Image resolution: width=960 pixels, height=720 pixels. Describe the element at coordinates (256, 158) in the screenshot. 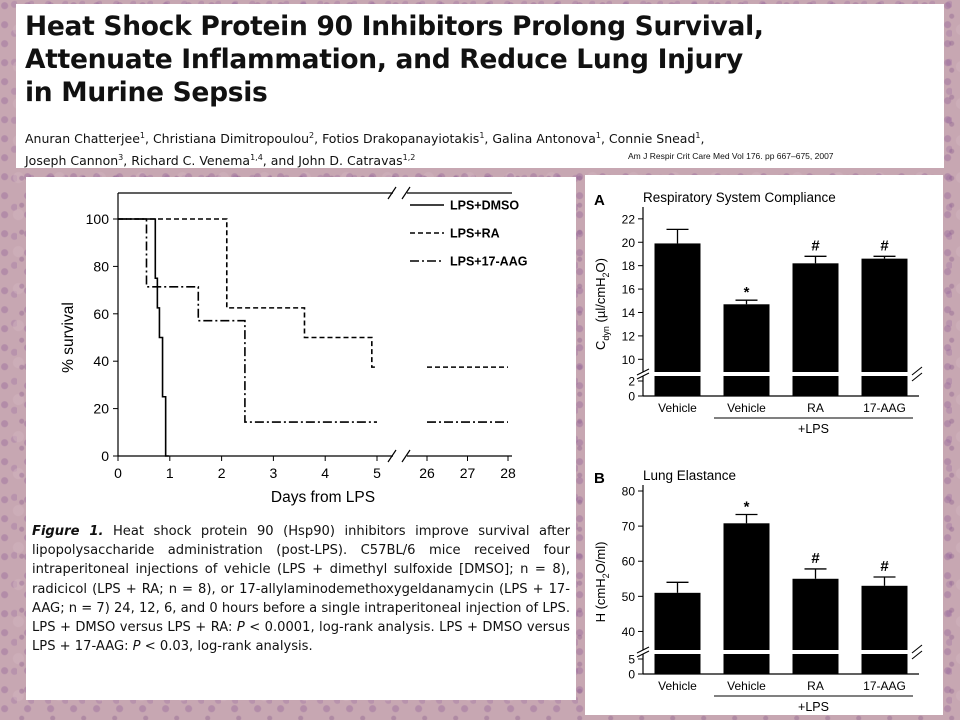

I see `author-affiliation: 1,4` at that location.